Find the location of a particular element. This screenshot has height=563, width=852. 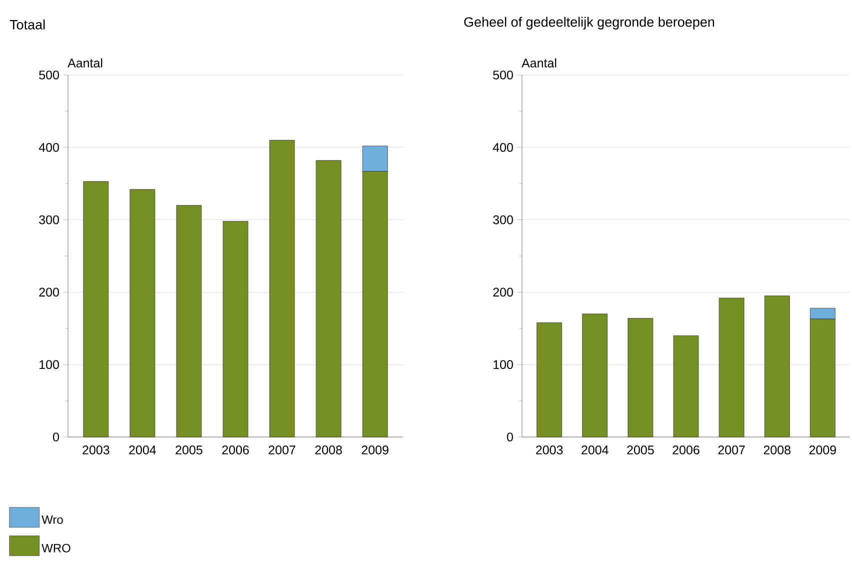

legend-label: WRO is located at coordinates (56, 548).